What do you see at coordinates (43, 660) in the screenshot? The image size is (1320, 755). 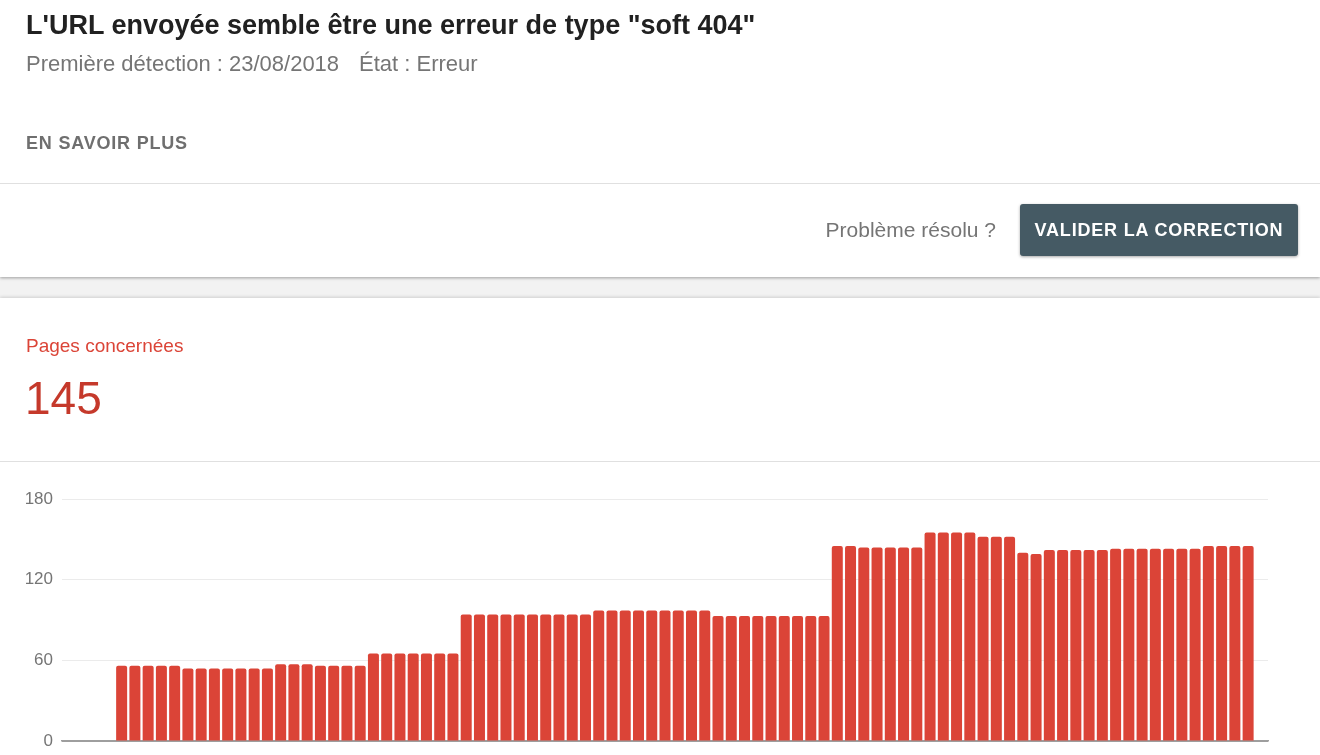 I see `y-tick-label: 60` at bounding box center [43, 660].